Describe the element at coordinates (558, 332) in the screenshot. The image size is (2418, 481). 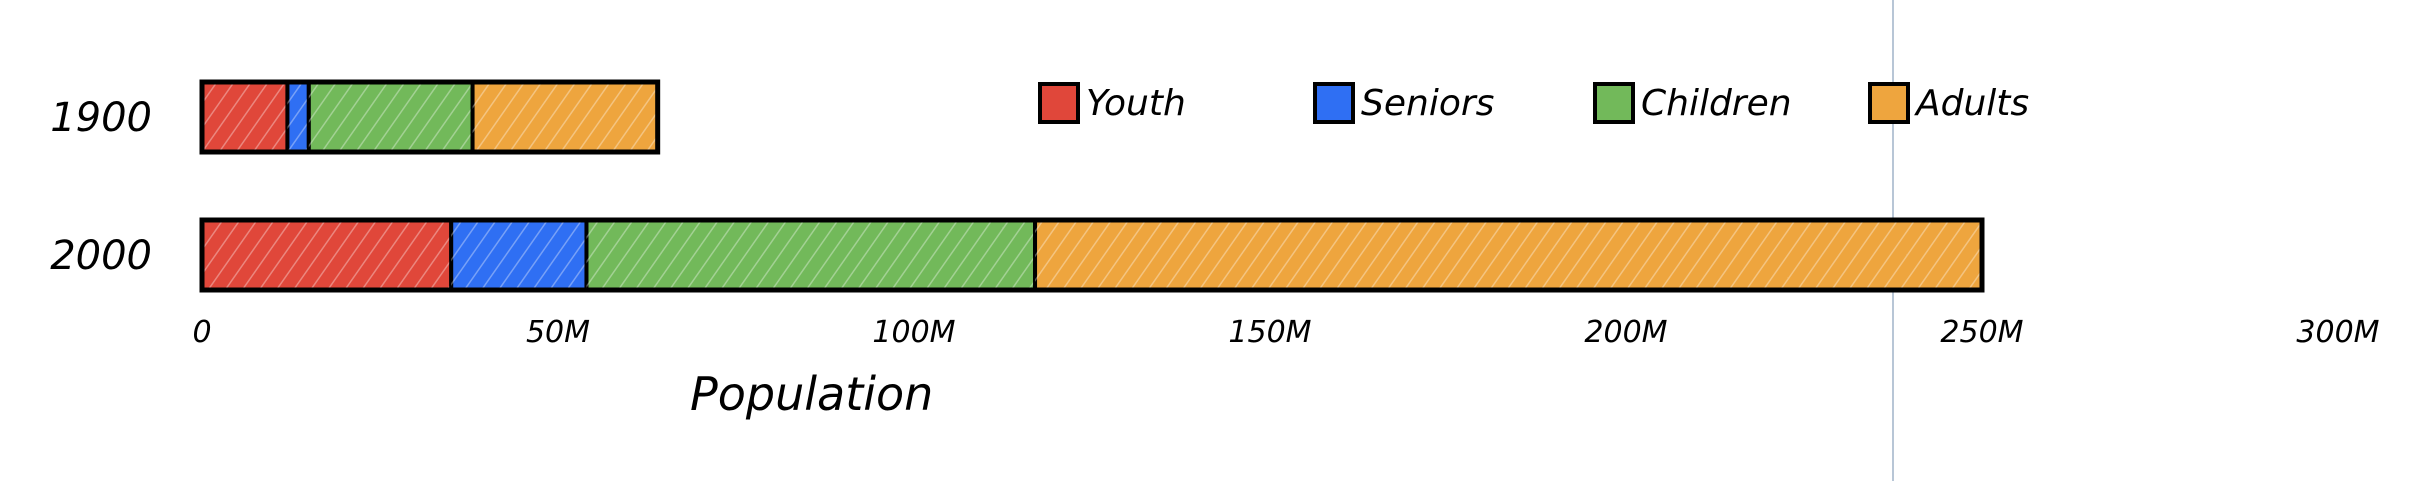
I see `x-tick-label: 50M` at that location.